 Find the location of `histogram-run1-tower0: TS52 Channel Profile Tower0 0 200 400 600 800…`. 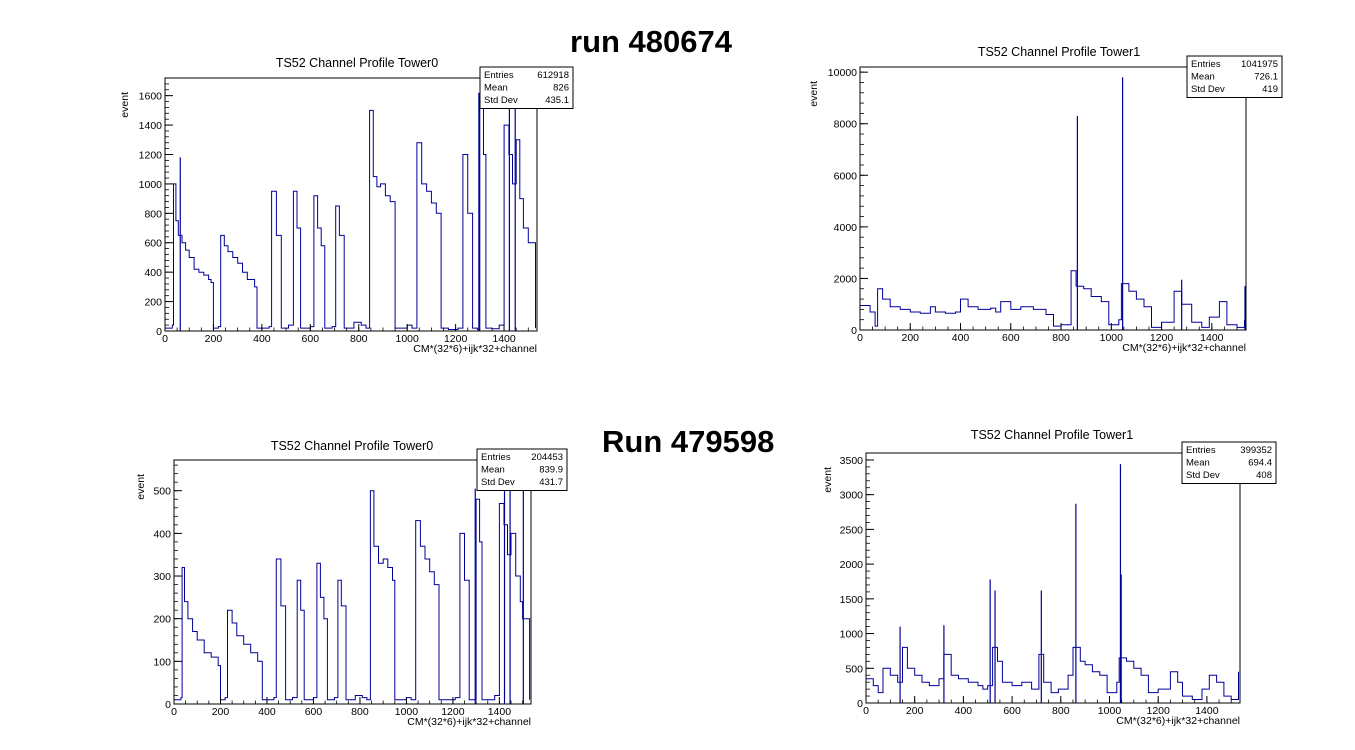

histogram-run1-tower0: TS52 Channel Profile Tower0 0 200 400 600 800… is located at coordinates (346, 205).